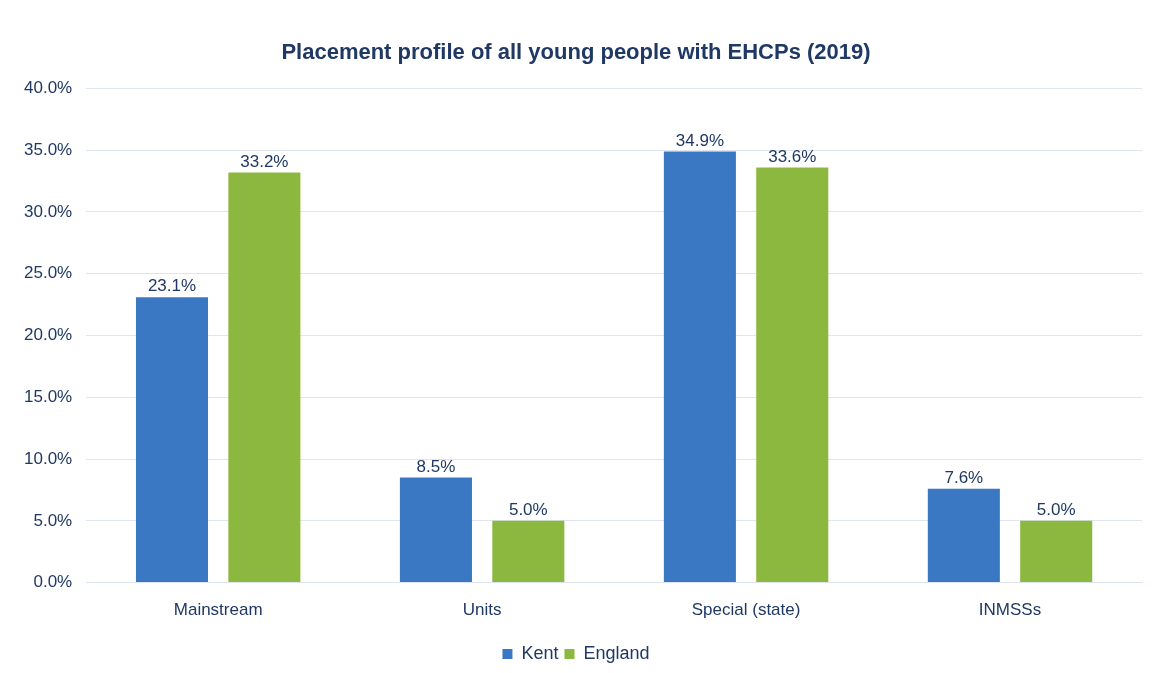 This screenshot has width=1162, height=673. What do you see at coordinates (264, 161) in the screenshot?
I see `data-label: 33.2%` at bounding box center [264, 161].